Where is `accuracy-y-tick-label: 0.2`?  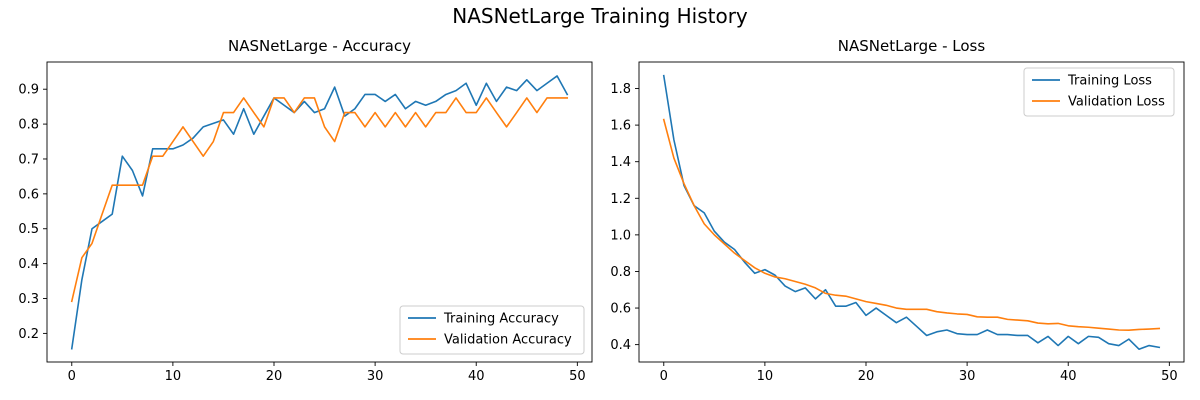
accuracy-y-tick-label: 0.2 is located at coordinates (28, 334).